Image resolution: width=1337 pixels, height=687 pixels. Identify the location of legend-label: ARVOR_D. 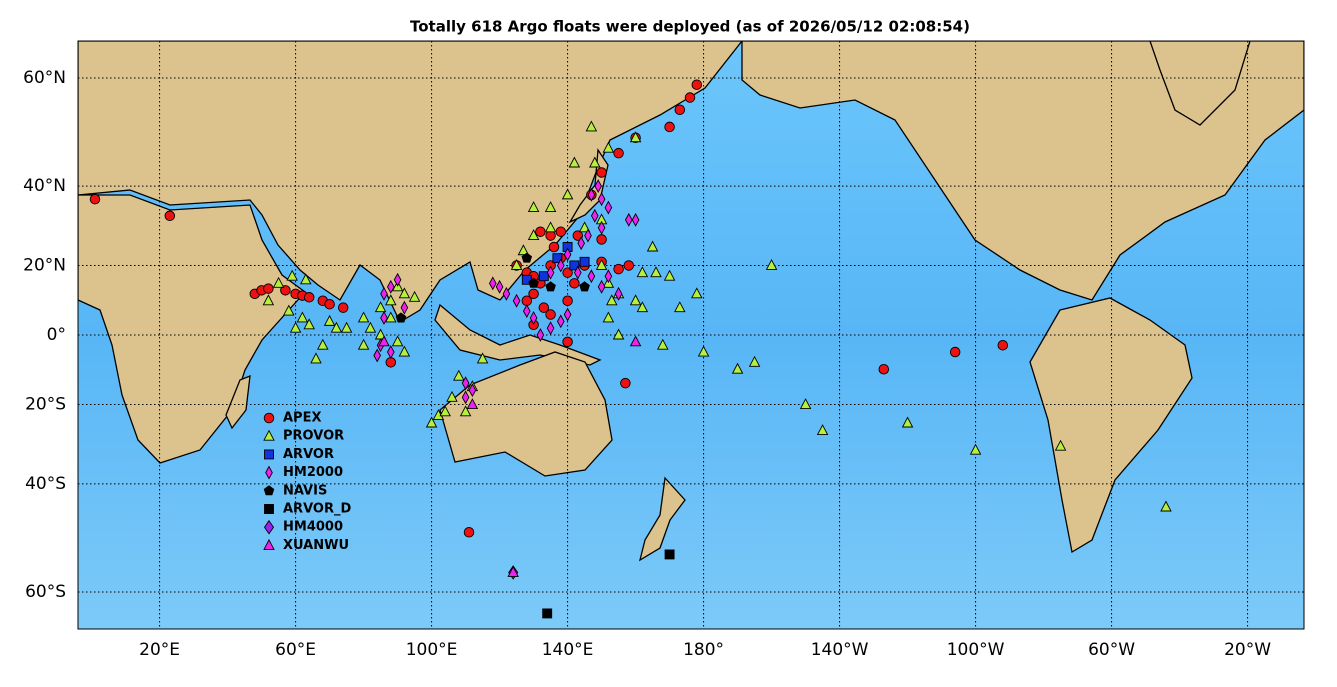
(317, 509).